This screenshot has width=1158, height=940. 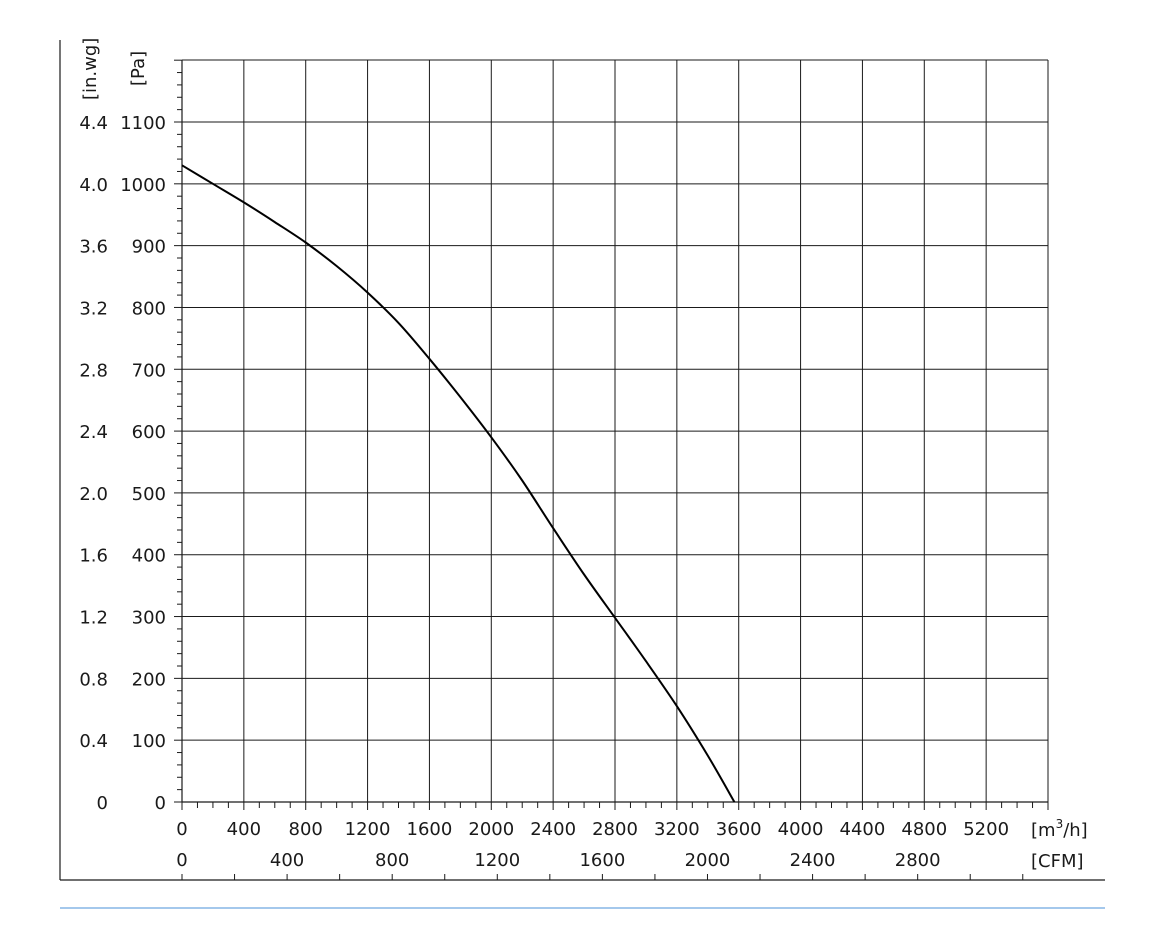 What do you see at coordinates (149, 308) in the screenshot?
I see `y-tick-label-pa: 800` at bounding box center [149, 308].